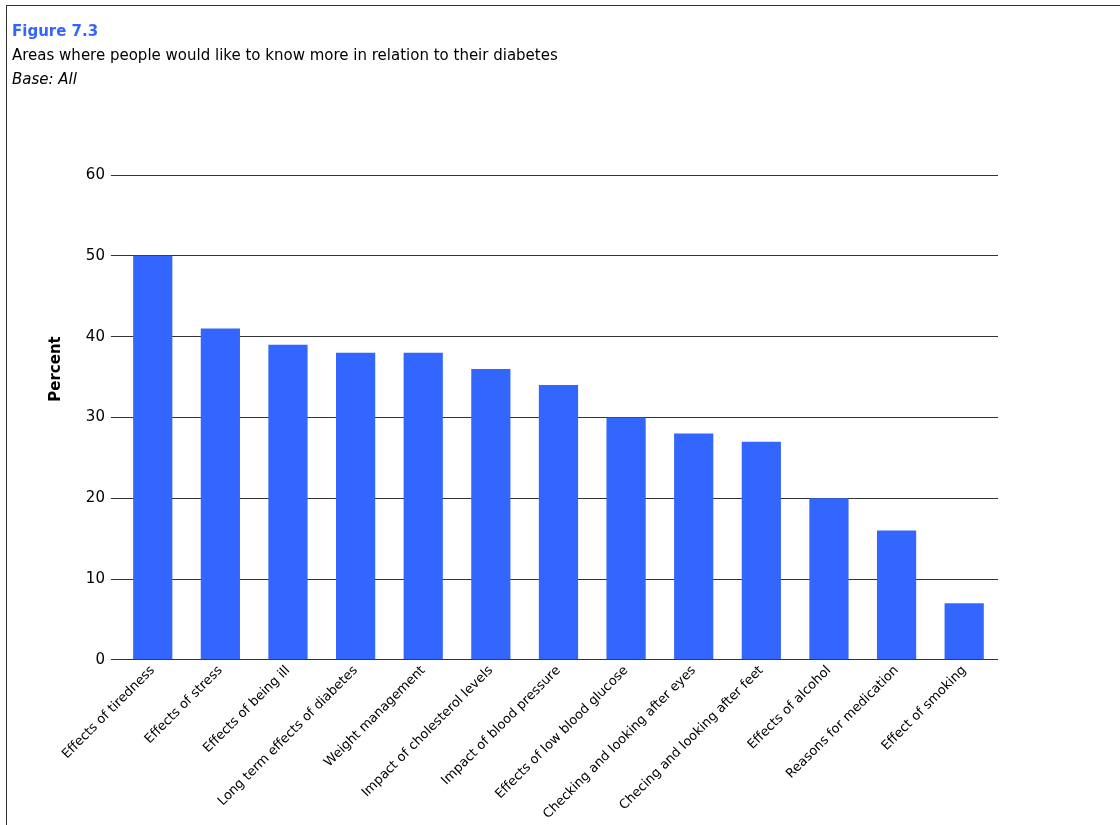 The width and height of the screenshot is (1120, 825). I want to click on y-tick-label: 60, so click(95, 173).